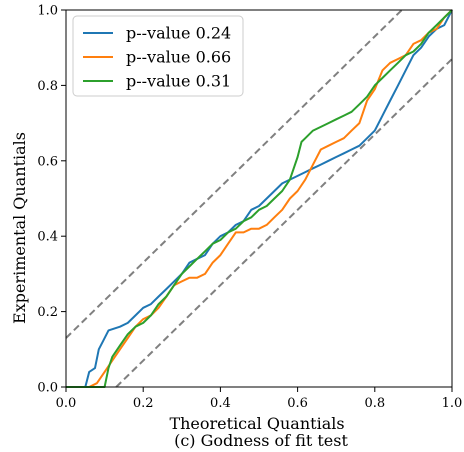 This screenshot has height=452, width=464. Describe the element at coordinates (374, 403) in the screenshot. I see `x-tick-label: 0.8` at that location.